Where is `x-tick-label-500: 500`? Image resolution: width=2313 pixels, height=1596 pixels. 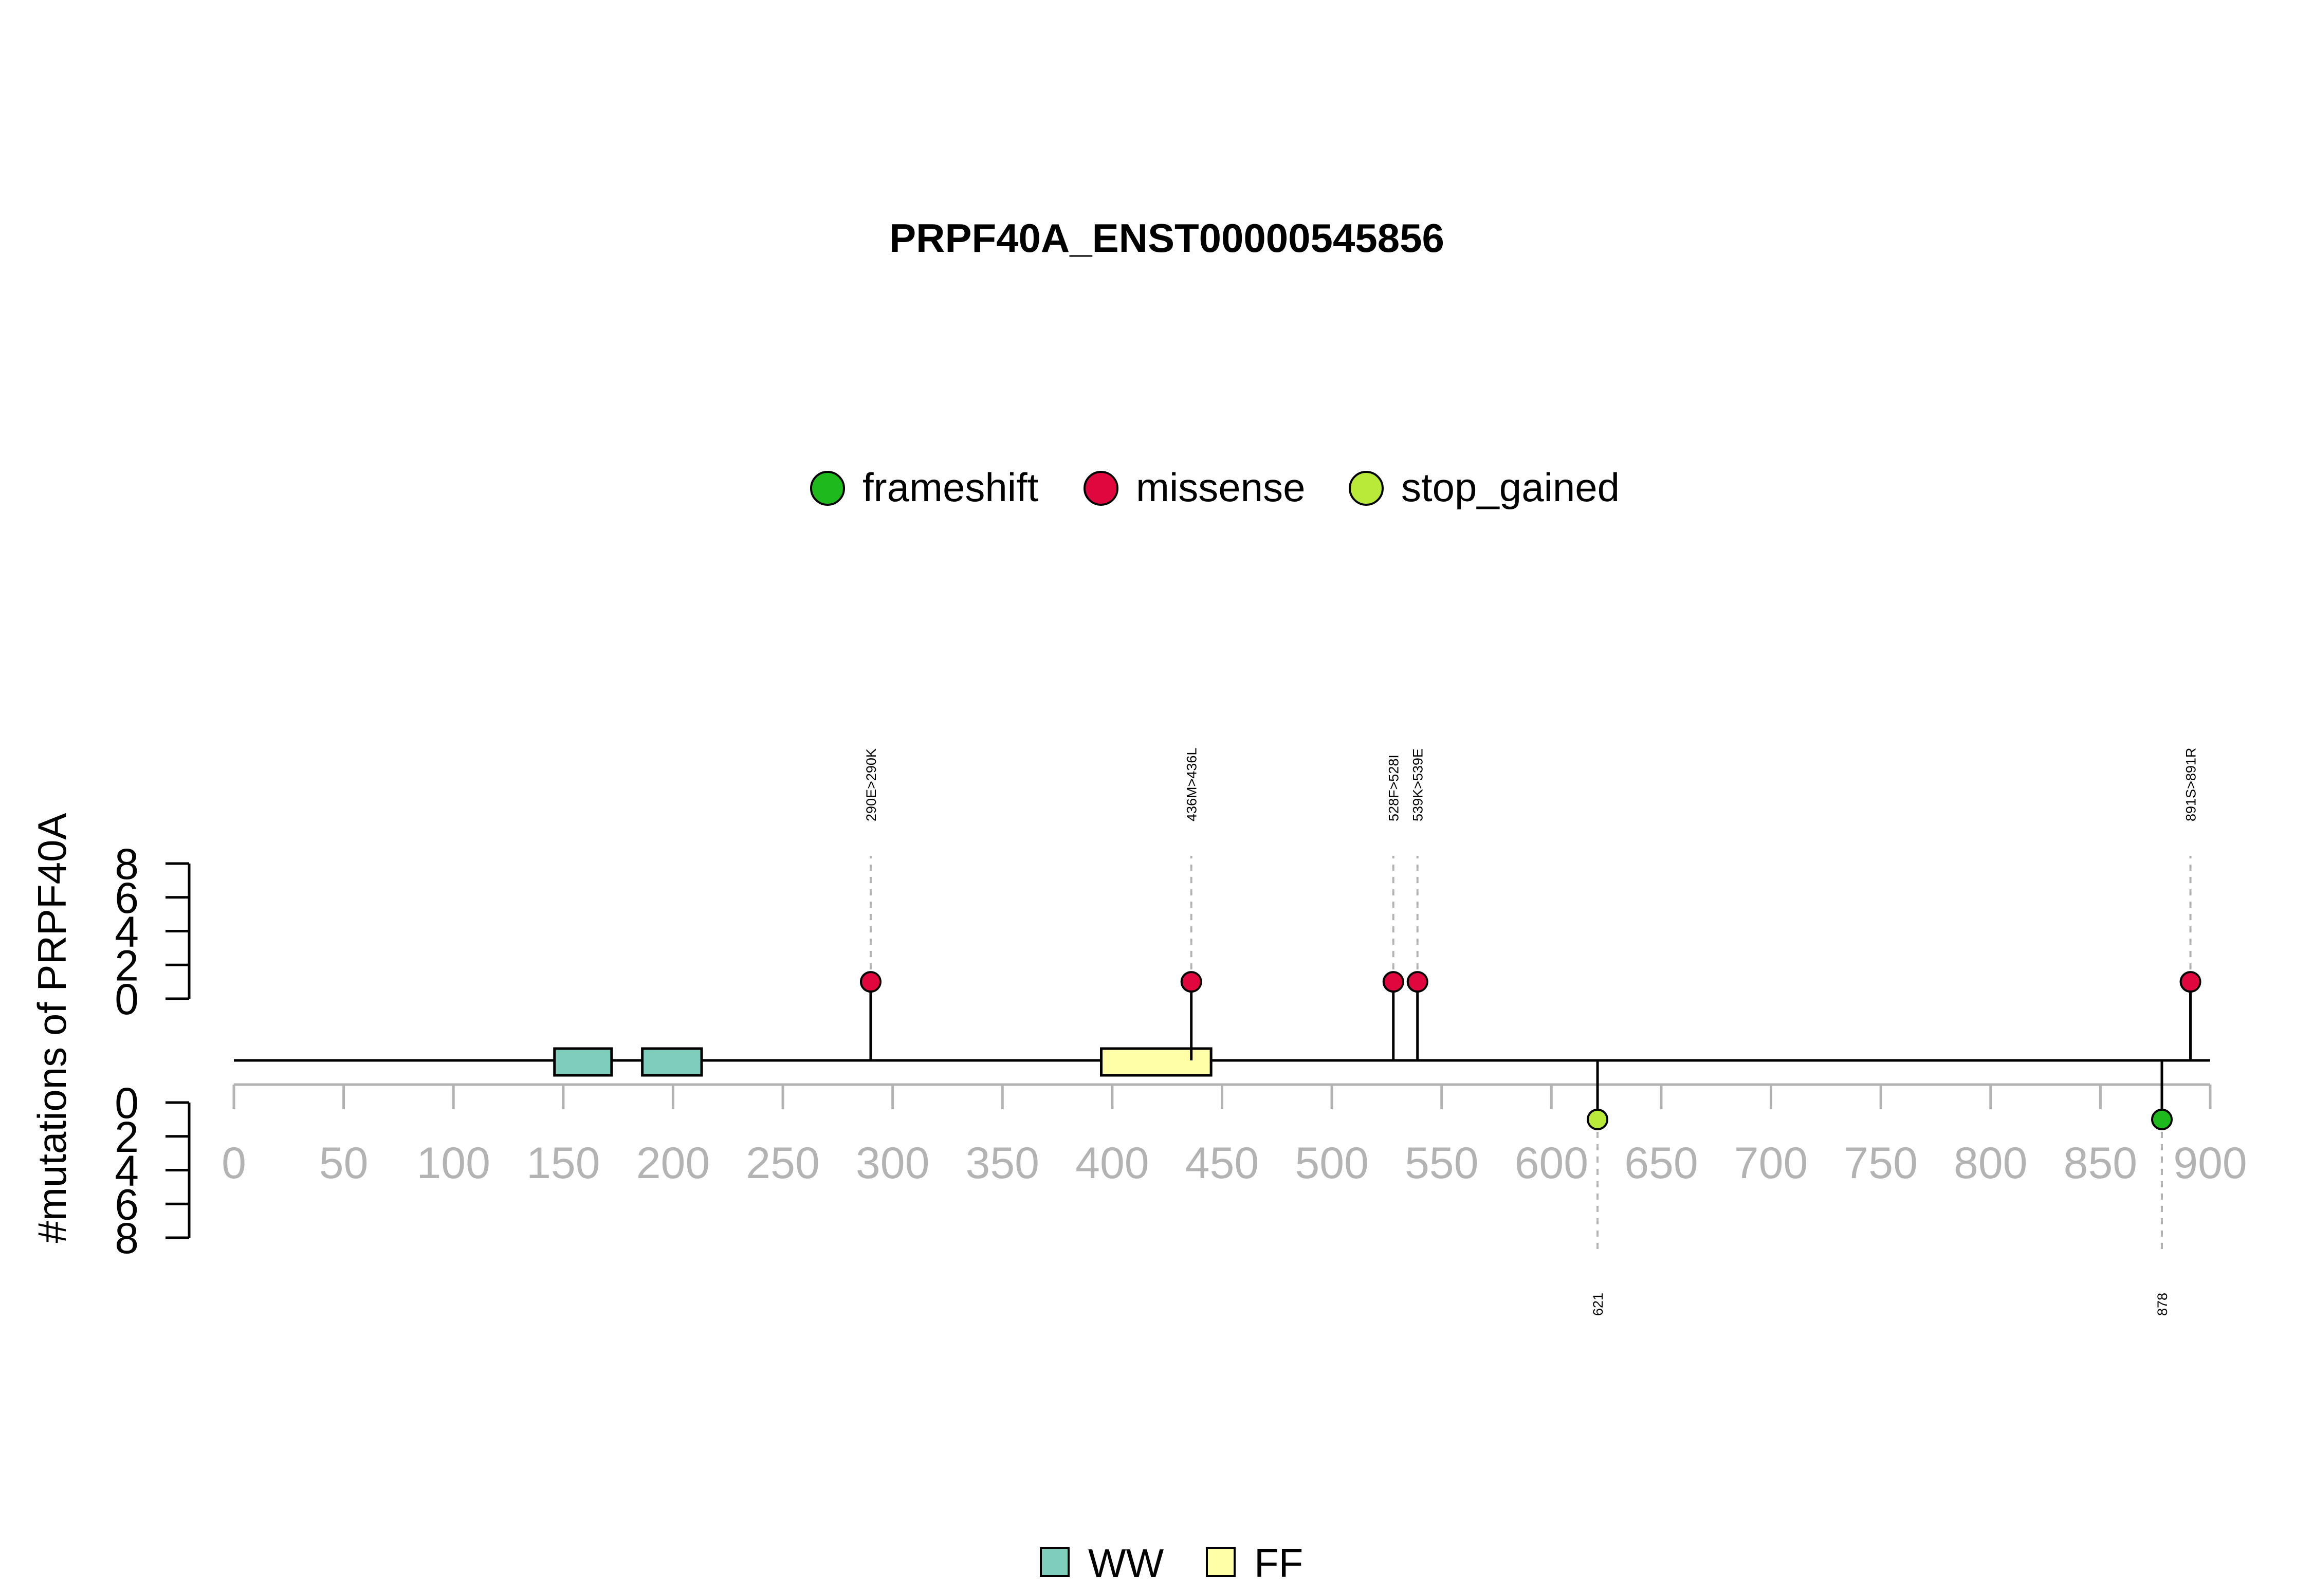 x-tick-label-500: 500 is located at coordinates (1332, 1164).